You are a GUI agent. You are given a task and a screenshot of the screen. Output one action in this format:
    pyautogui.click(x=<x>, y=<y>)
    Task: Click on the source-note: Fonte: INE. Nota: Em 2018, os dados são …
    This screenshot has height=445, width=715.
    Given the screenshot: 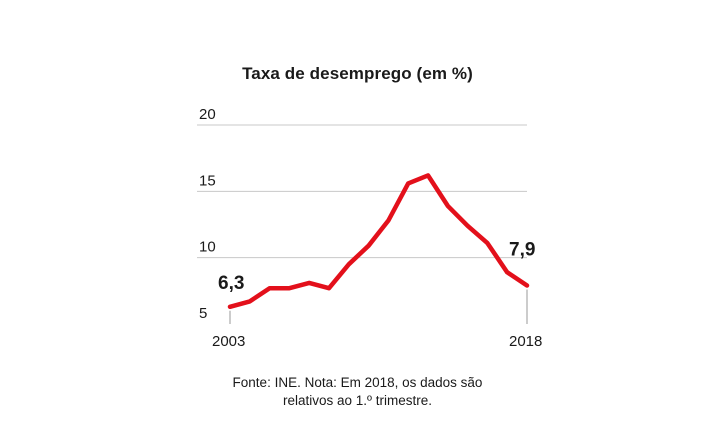 What is the action you would take?
    pyautogui.click(x=357, y=392)
    